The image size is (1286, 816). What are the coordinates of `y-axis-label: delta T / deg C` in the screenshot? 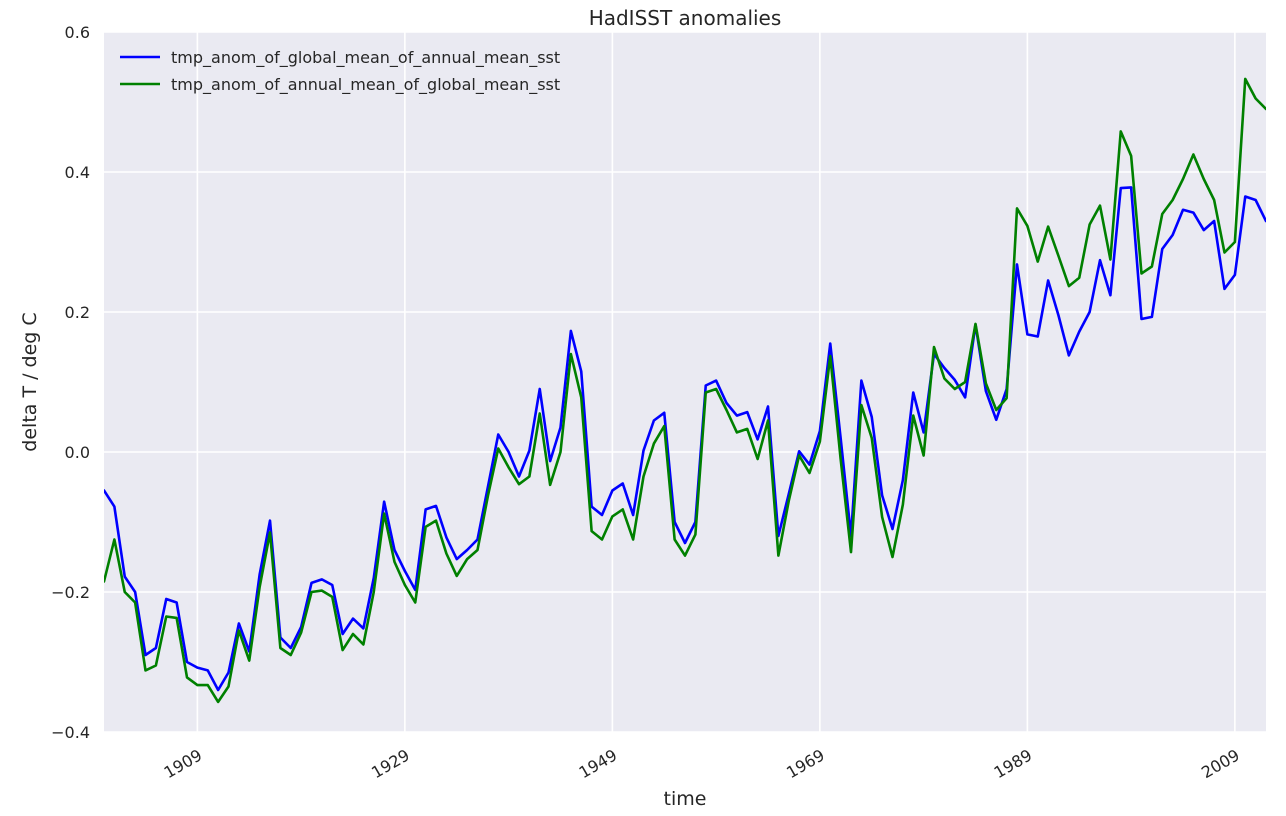 It's located at (30, 381).